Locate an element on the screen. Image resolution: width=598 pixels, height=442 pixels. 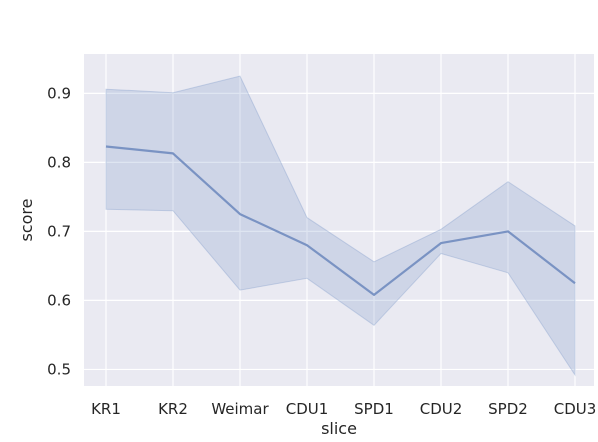
y-tick-label-0-5: 0.5 is located at coordinates (59, 369).